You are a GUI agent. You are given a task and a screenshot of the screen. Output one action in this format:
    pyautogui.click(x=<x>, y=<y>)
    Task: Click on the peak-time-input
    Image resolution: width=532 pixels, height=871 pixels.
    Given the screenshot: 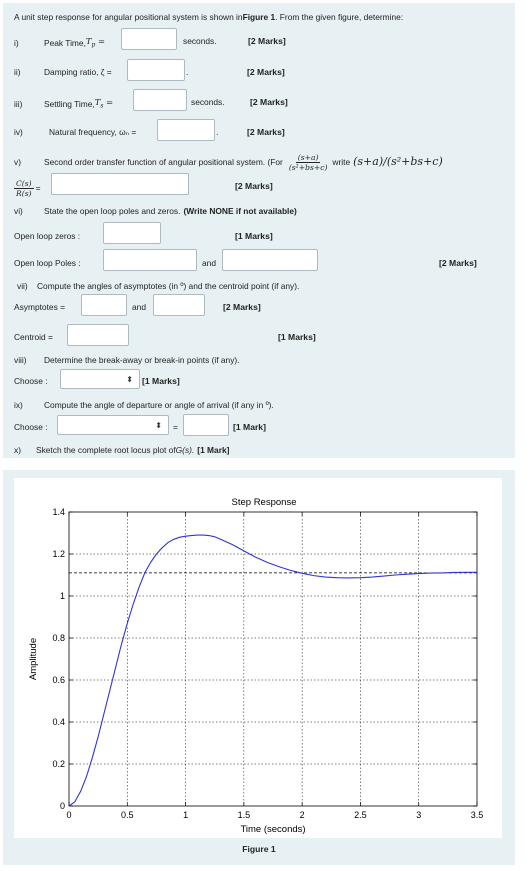 What is the action you would take?
    pyautogui.click(x=149, y=39)
    